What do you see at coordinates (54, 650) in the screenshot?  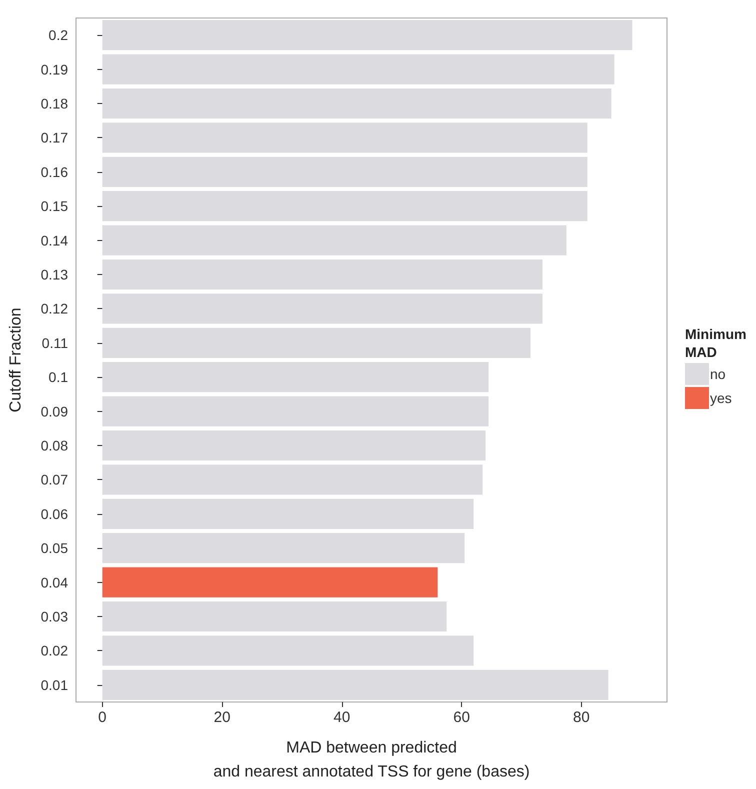 I see `y-tick-label: 0.02` at bounding box center [54, 650].